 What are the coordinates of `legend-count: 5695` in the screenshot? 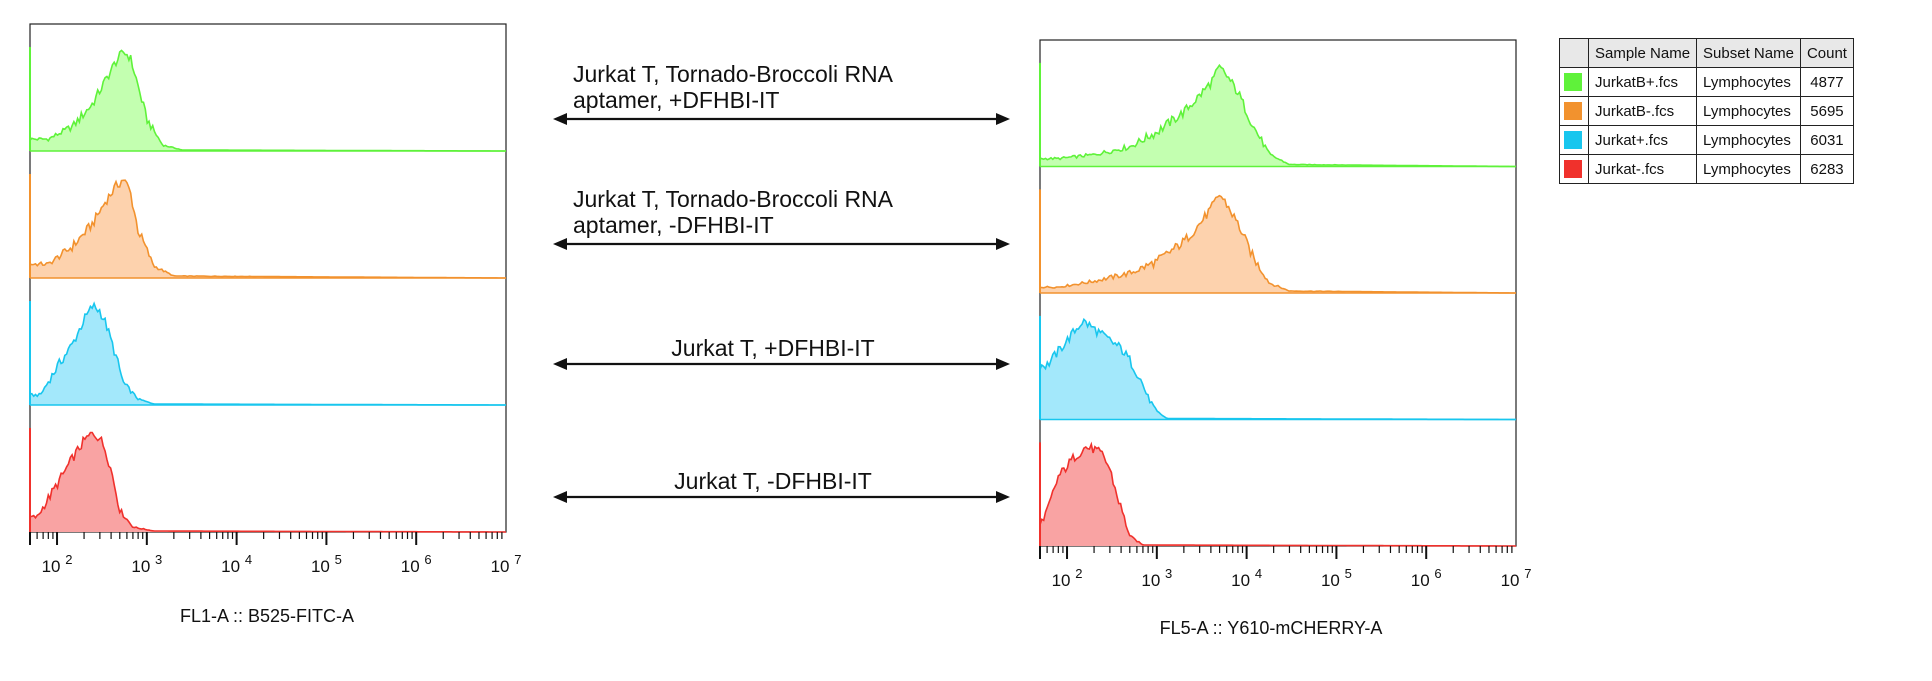 It's located at (1826, 111).